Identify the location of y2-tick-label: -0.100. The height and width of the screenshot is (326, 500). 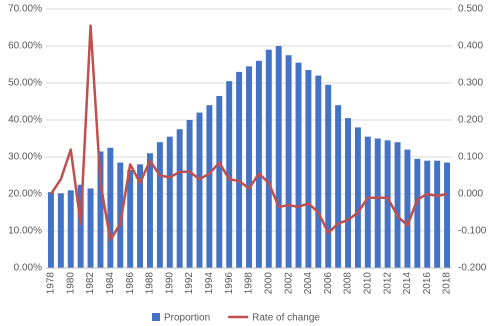
(472, 231).